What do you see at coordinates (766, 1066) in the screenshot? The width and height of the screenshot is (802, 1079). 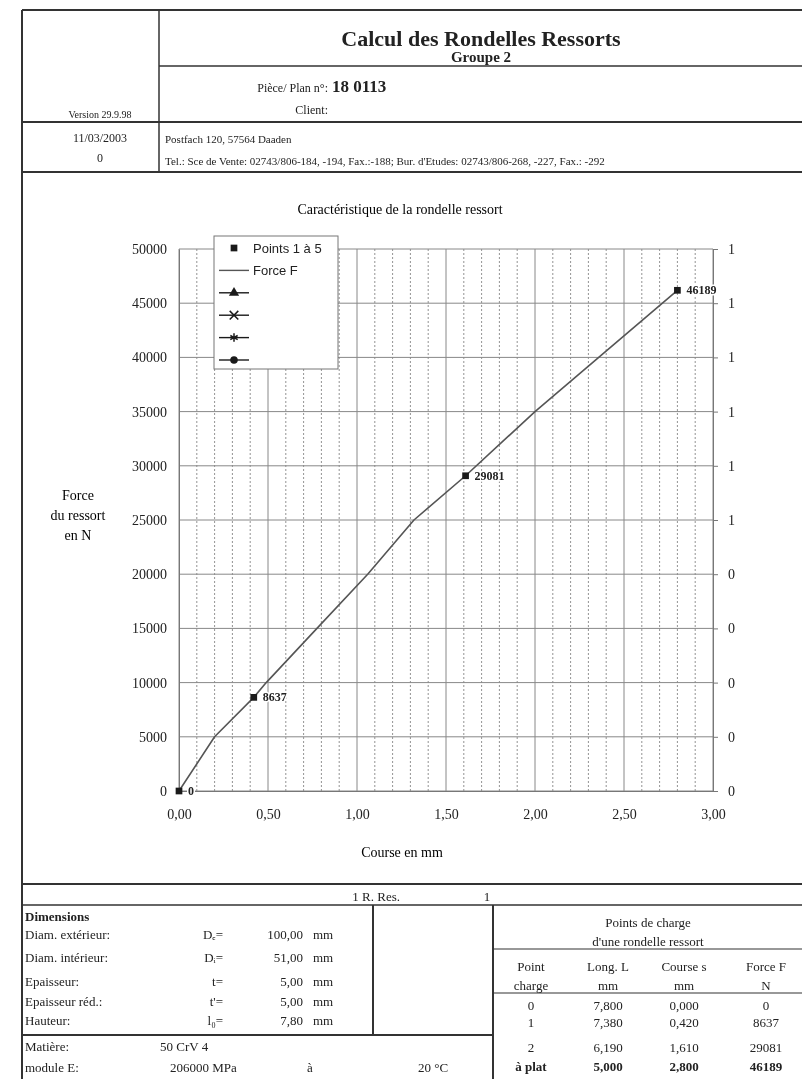 I see `text: 46189` at bounding box center [766, 1066].